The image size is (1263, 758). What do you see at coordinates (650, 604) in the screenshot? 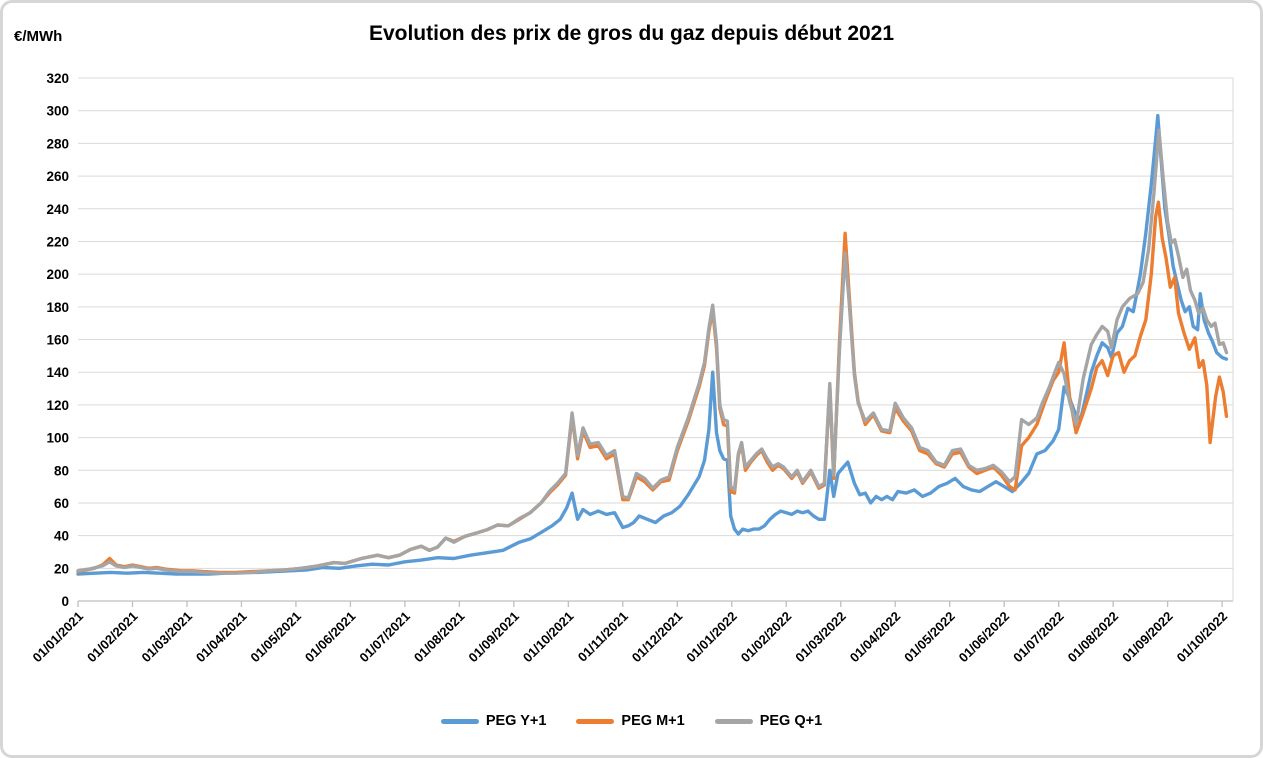
I see `x-axis` at bounding box center [650, 604].